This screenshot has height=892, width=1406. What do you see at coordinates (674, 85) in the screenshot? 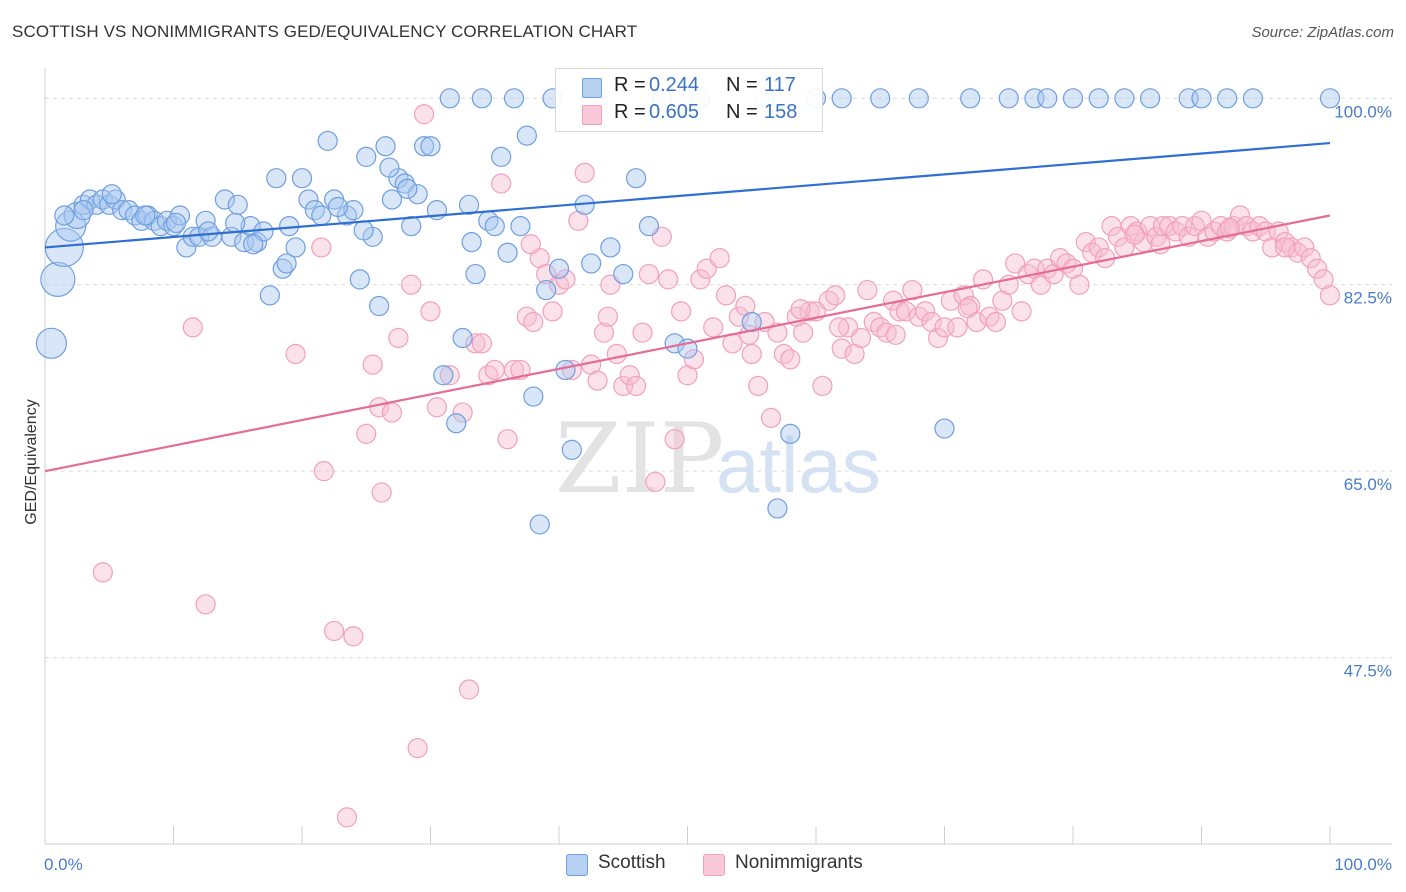
I see `r-value-scottish: 0.244` at bounding box center [674, 85].